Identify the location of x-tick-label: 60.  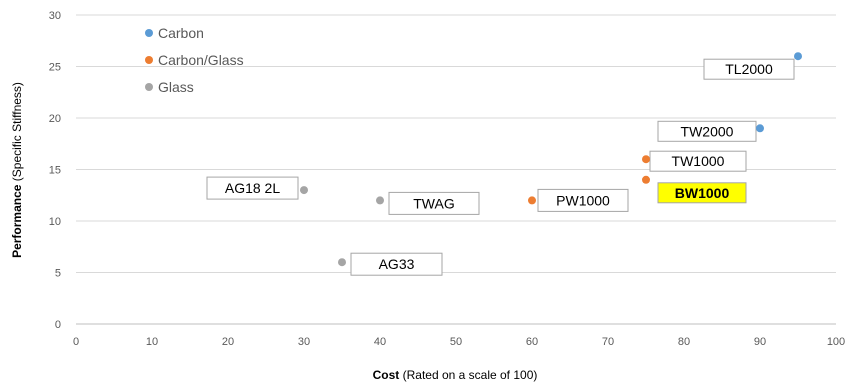
(532, 342).